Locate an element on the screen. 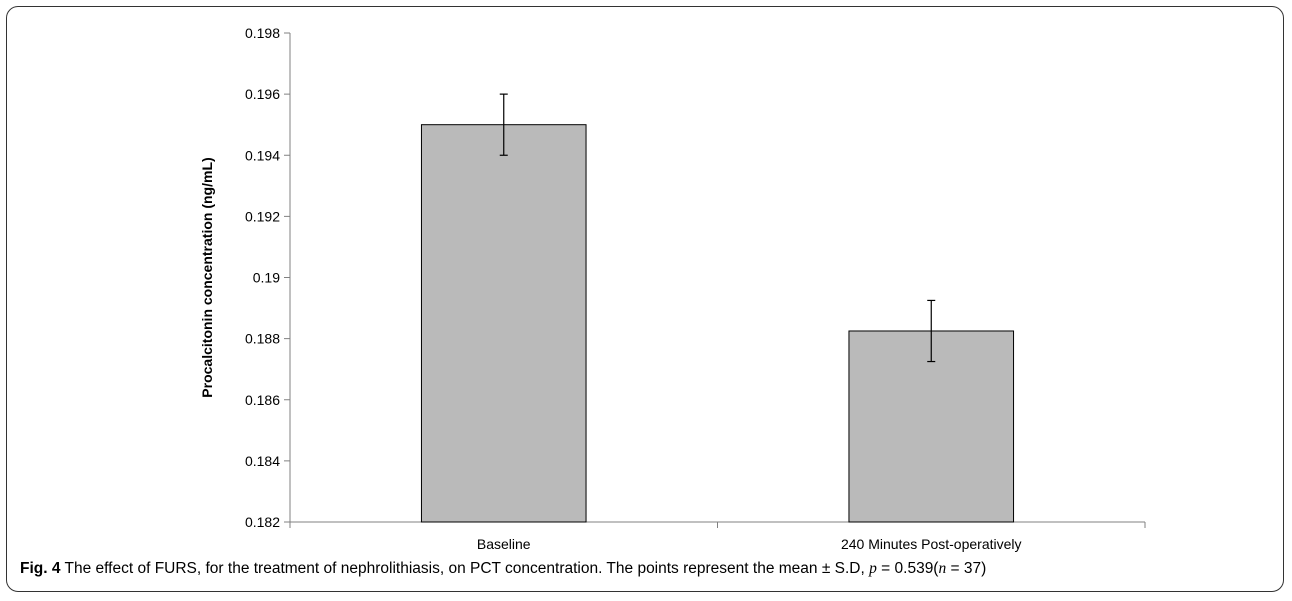 This screenshot has height=601, width=1292. x-tick-label: 240 Minutes Post-operatively is located at coordinates (931, 544).